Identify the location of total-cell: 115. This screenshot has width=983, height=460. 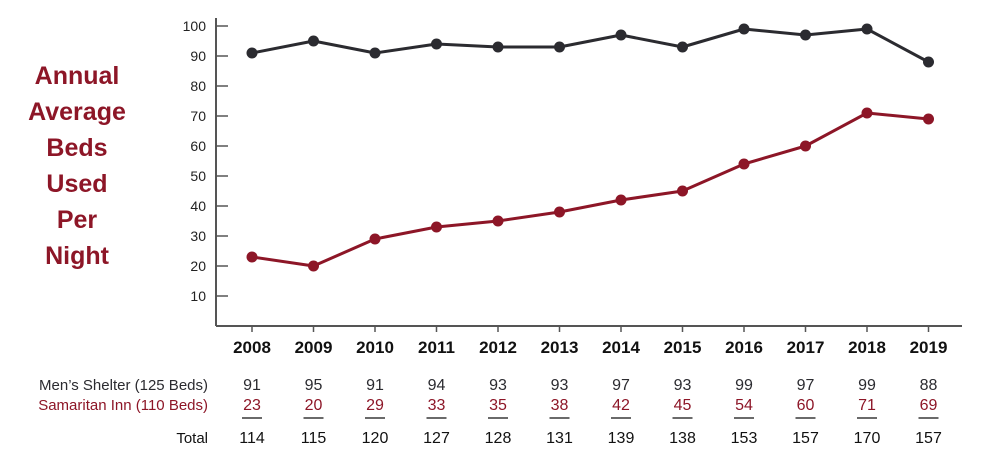
(314, 438).